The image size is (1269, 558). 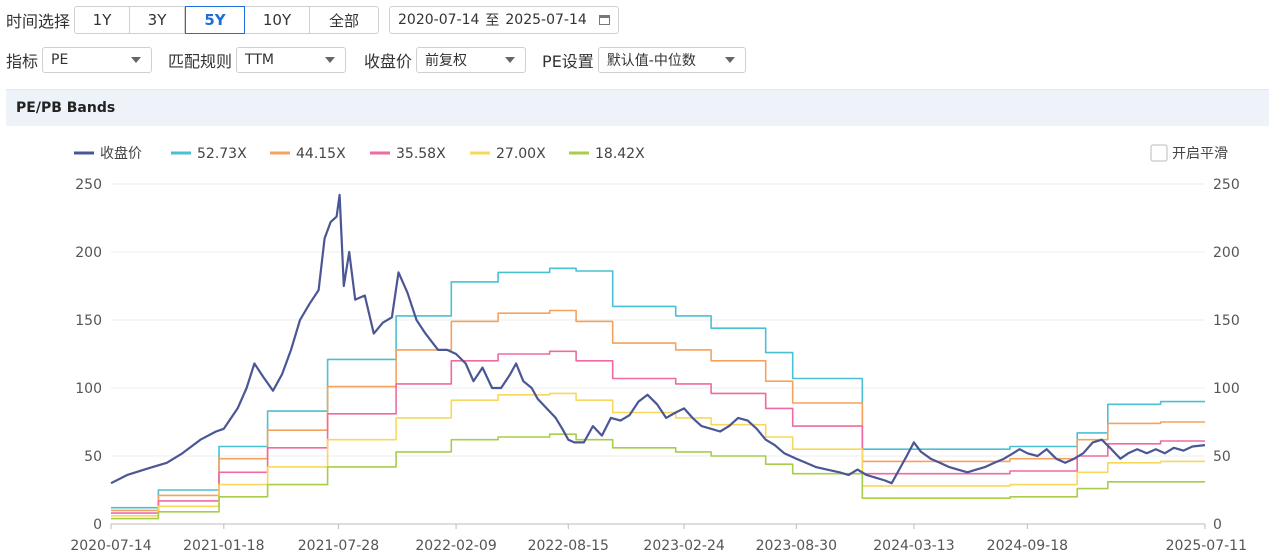 I want to click on y-tick-label-right: 150, so click(x=1226, y=321).